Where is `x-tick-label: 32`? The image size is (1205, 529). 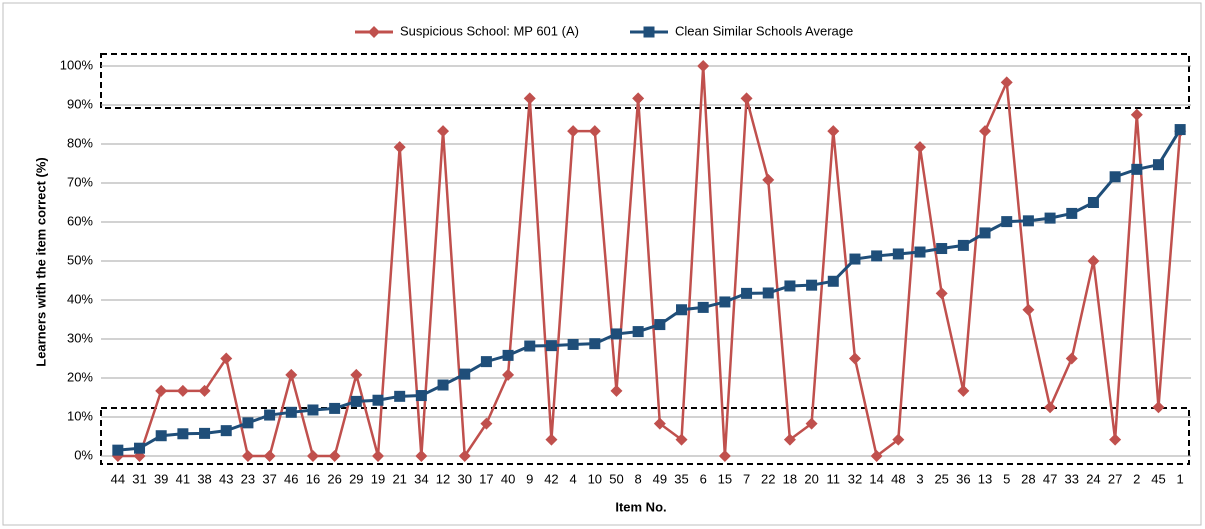 x-tick-label: 32 is located at coordinates (855, 478).